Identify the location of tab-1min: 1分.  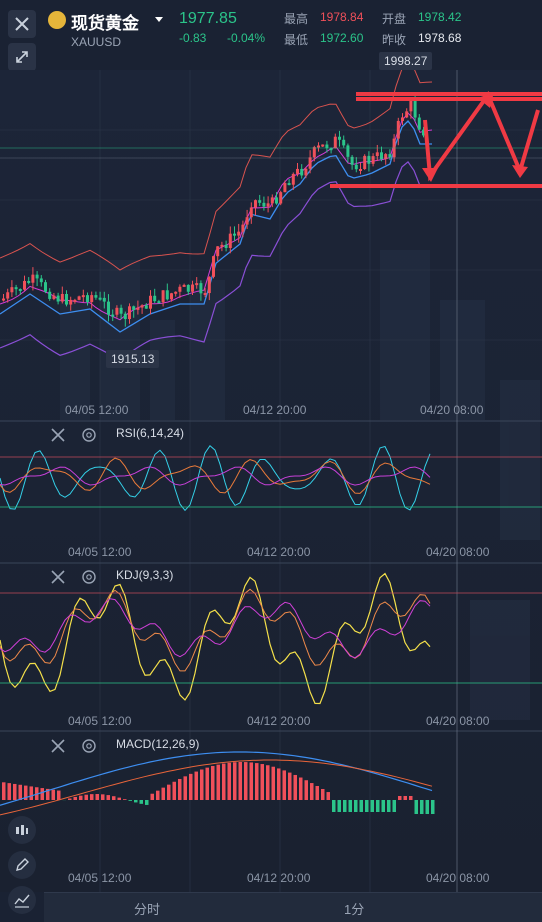
(354, 908).